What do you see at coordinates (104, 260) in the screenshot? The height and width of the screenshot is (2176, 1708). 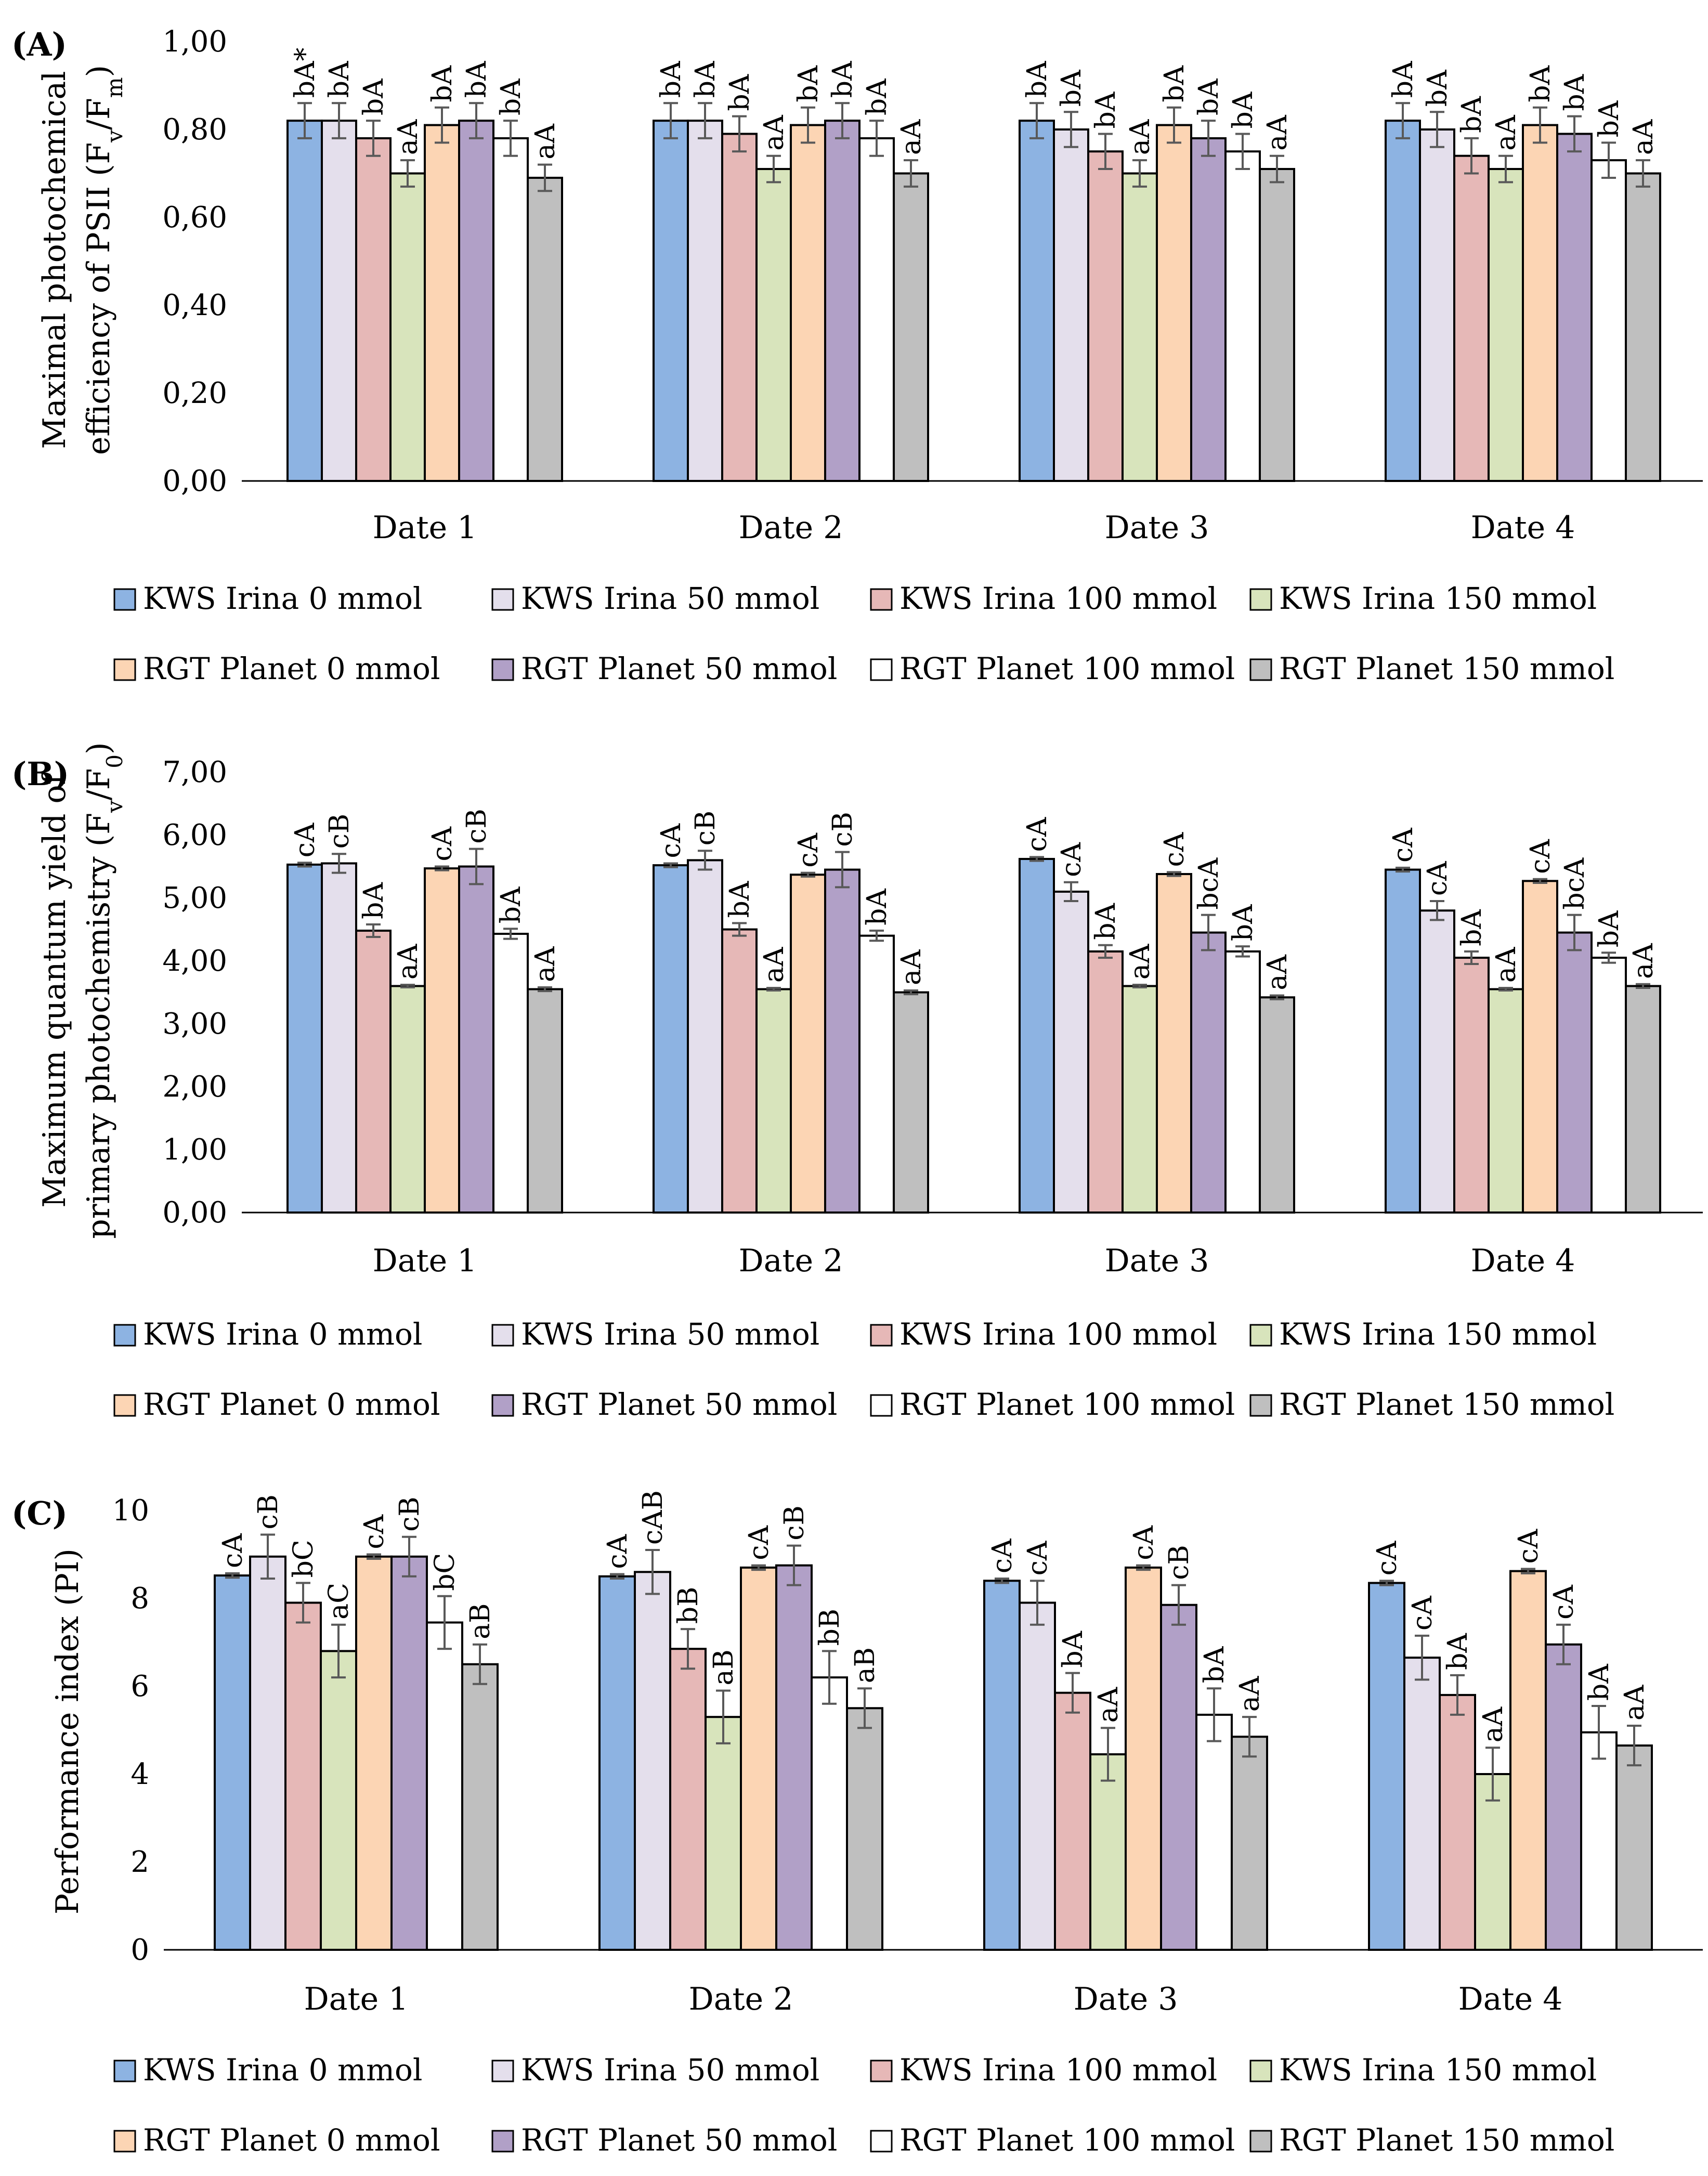 I see `y-axis-label-line2: efficiency of PSII (Fv/Fm)` at bounding box center [104, 260].